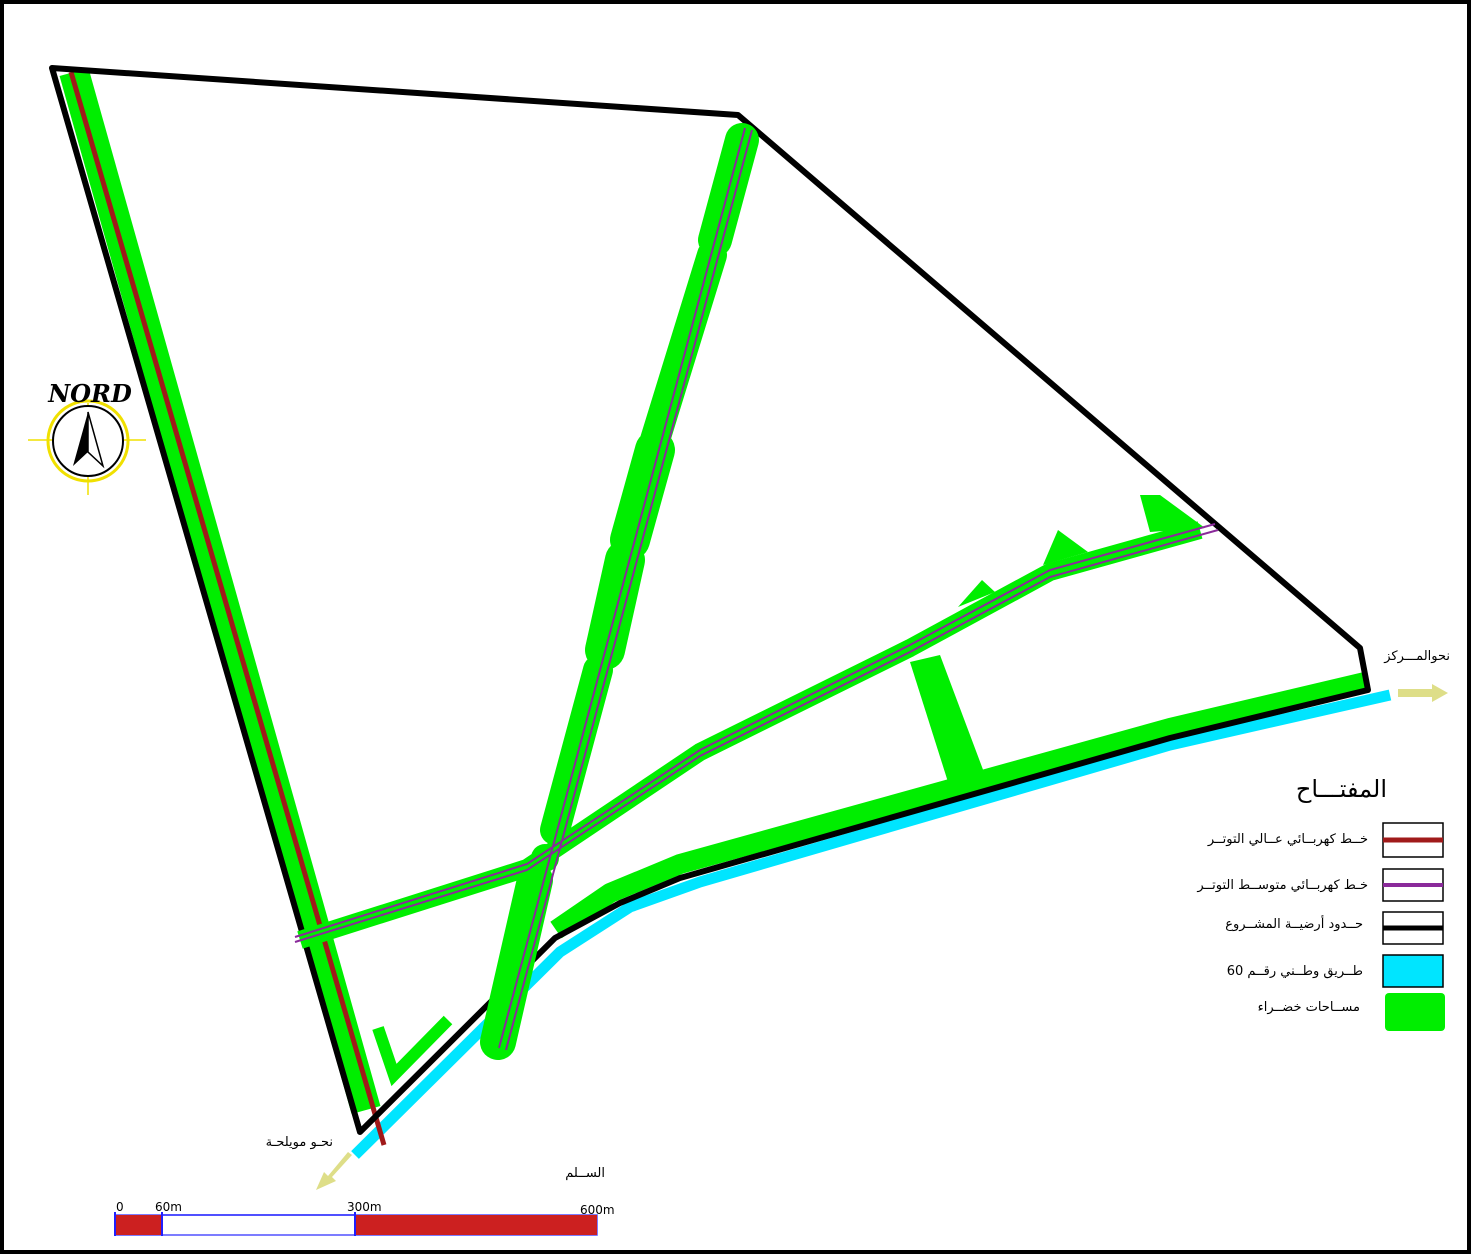  What do you see at coordinates (299, 1142) in the screenshot?
I see `direction-label: نحـو مويلحـة` at bounding box center [299, 1142].